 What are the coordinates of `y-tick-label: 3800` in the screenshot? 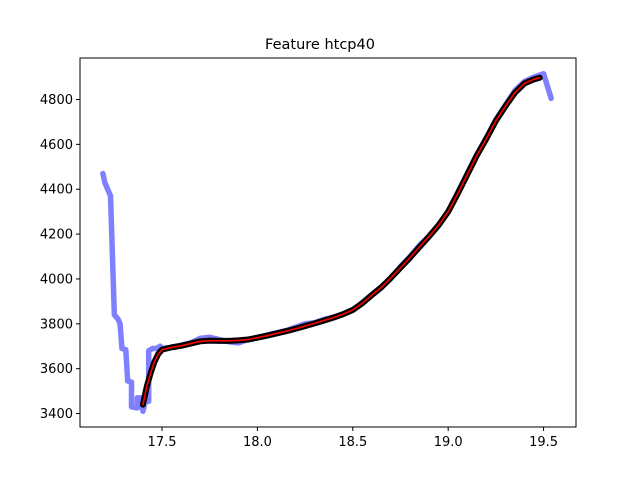 It's located at (56, 324).